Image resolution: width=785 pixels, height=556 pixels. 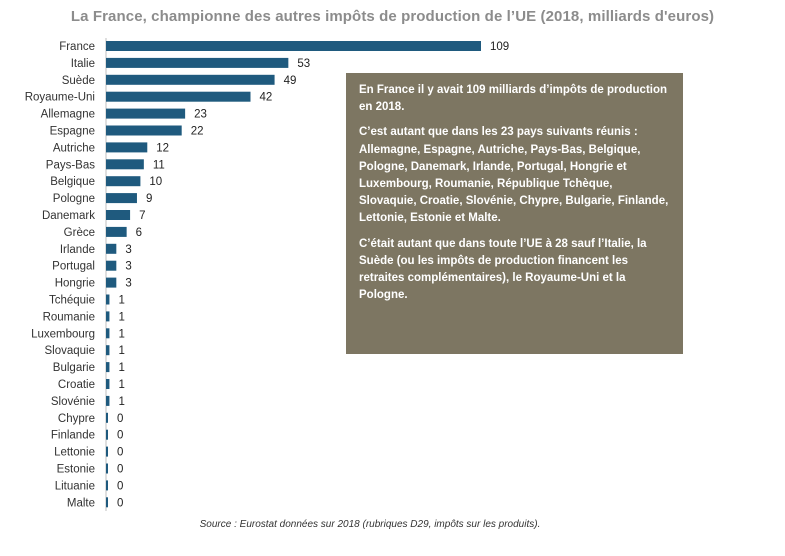 I want to click on category-label: Roumanie, so click(x=69, y=317).